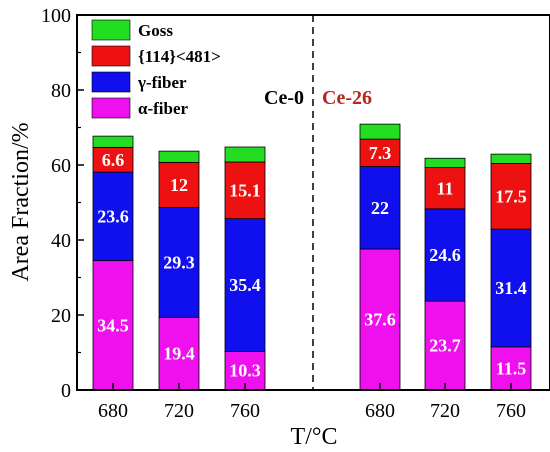 Image resolution: width=550 pixels, height=452 pixels. Describe the element at coordinates (314, 437) in the screenshot. I see `x-axis-title: T/°C` at that location.